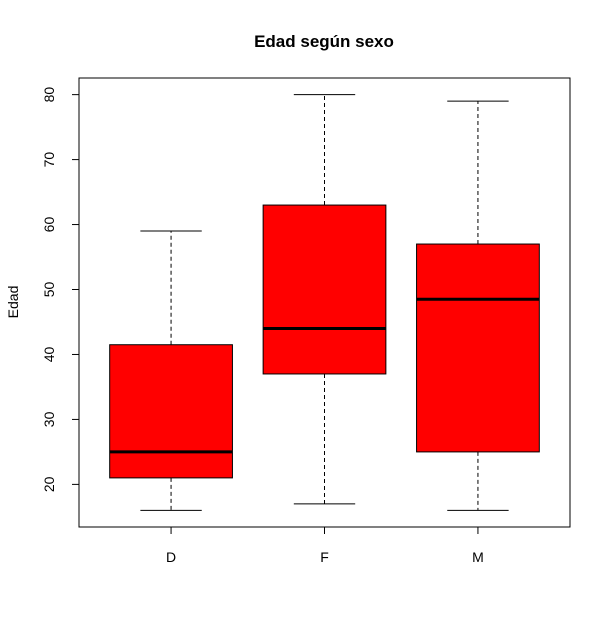  What do you see at coordinates (49, 419) in the screenshot?
I see `y-tick-label: 30` at bounding box center [49, 419].